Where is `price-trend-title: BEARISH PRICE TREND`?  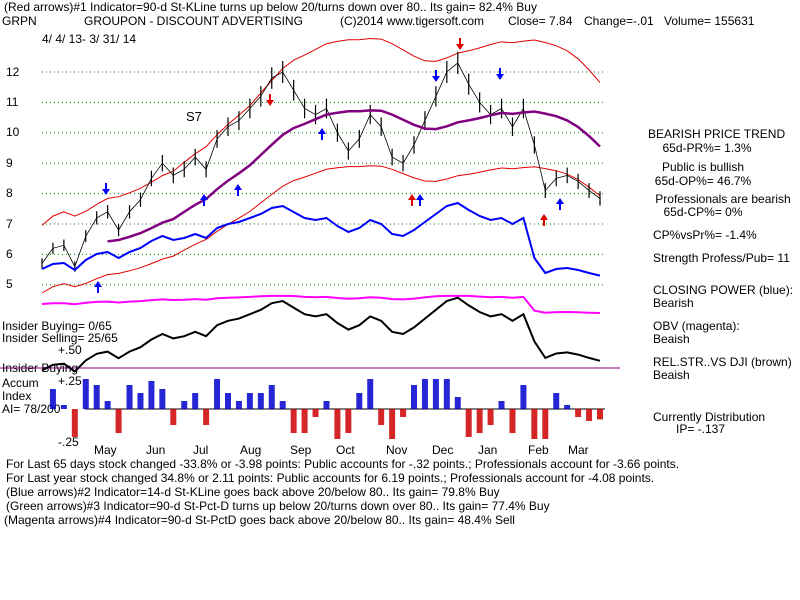 price-trend-title: BEARISH PRICE TREND is located at coordinates (717, 134).